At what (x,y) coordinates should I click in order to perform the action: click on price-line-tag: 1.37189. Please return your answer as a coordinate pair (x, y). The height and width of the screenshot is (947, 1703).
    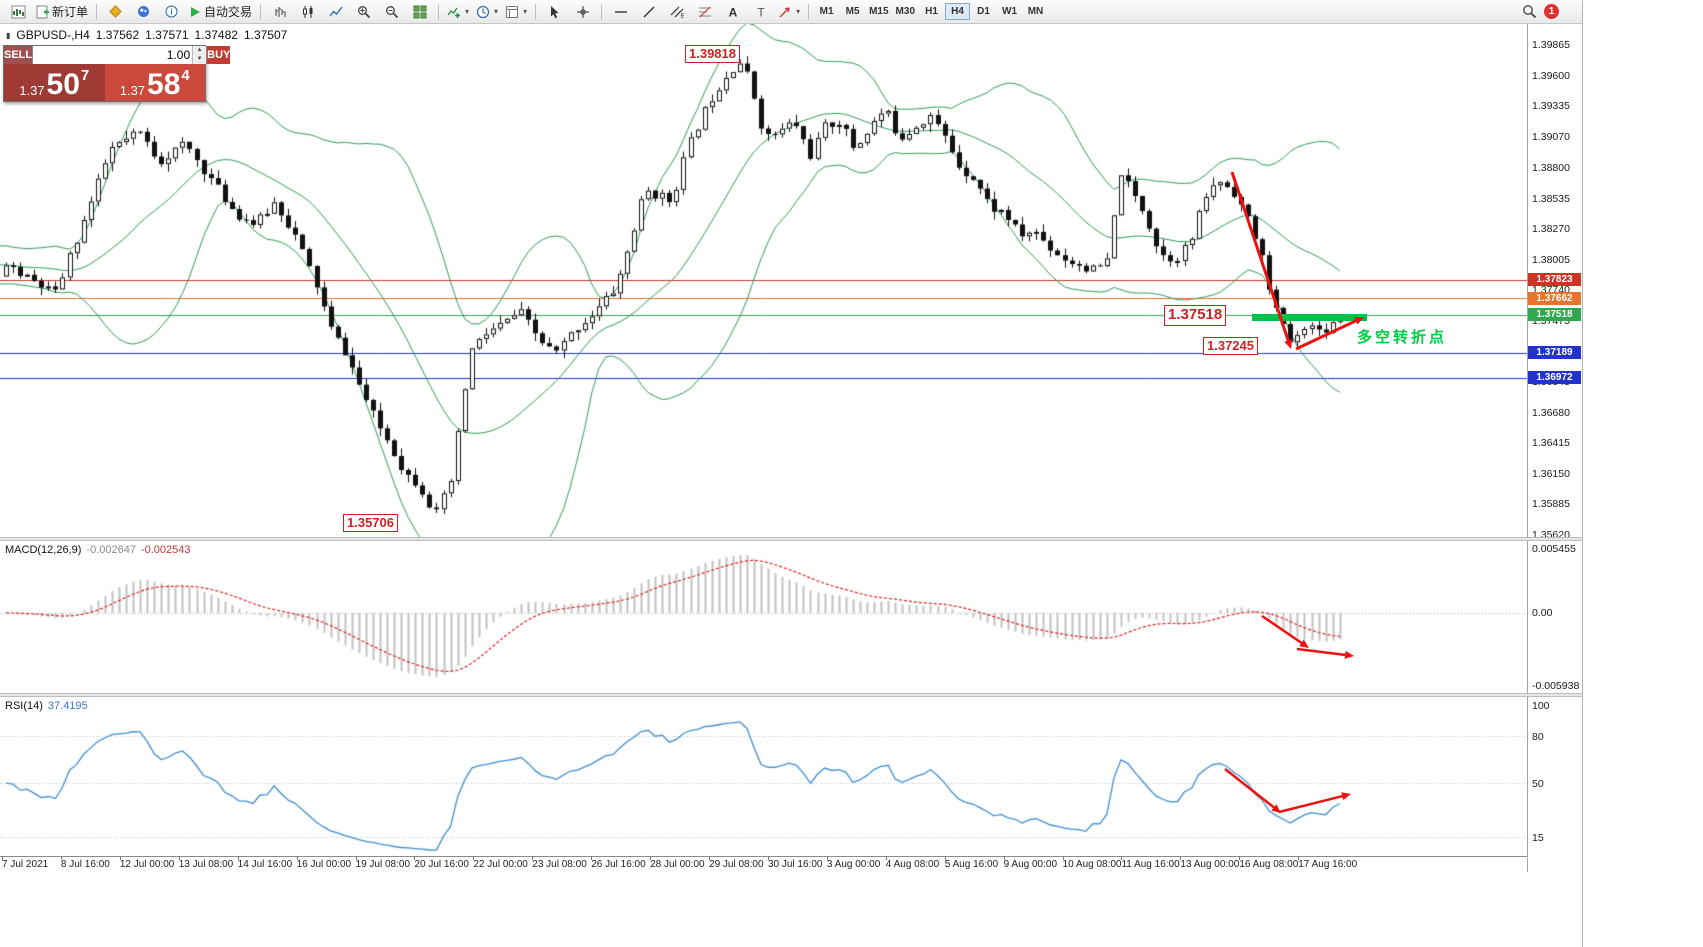
    Looking at the image, I should click on (1554, 353).